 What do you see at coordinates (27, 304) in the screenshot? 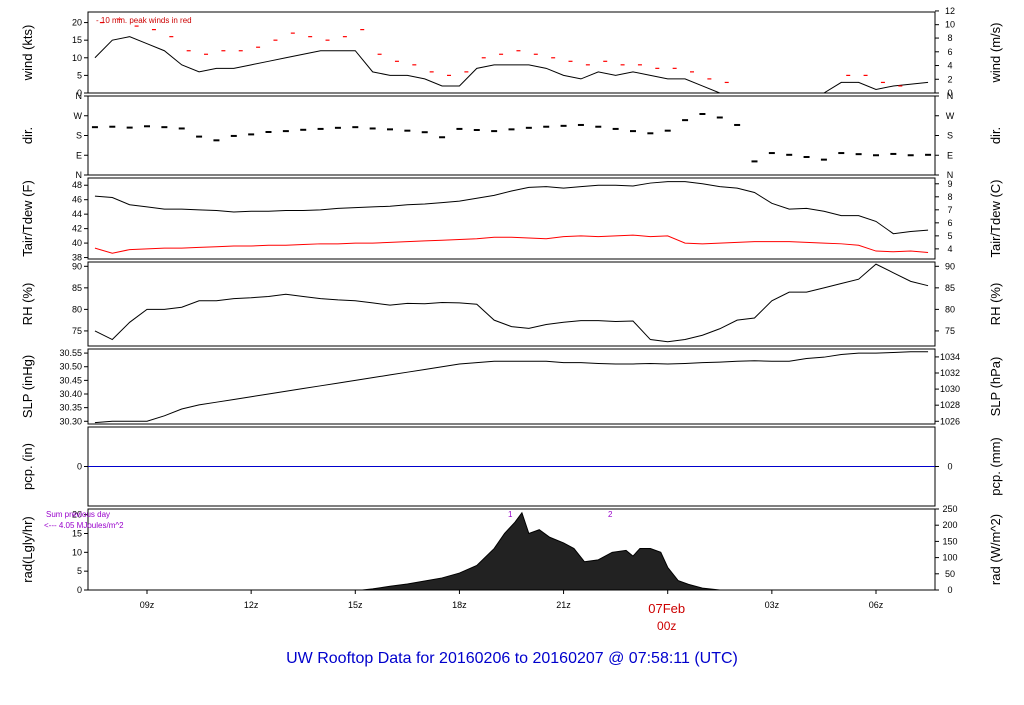
I see `rh-ylabel-left: RH (%)` at bounding box center [27, 304].